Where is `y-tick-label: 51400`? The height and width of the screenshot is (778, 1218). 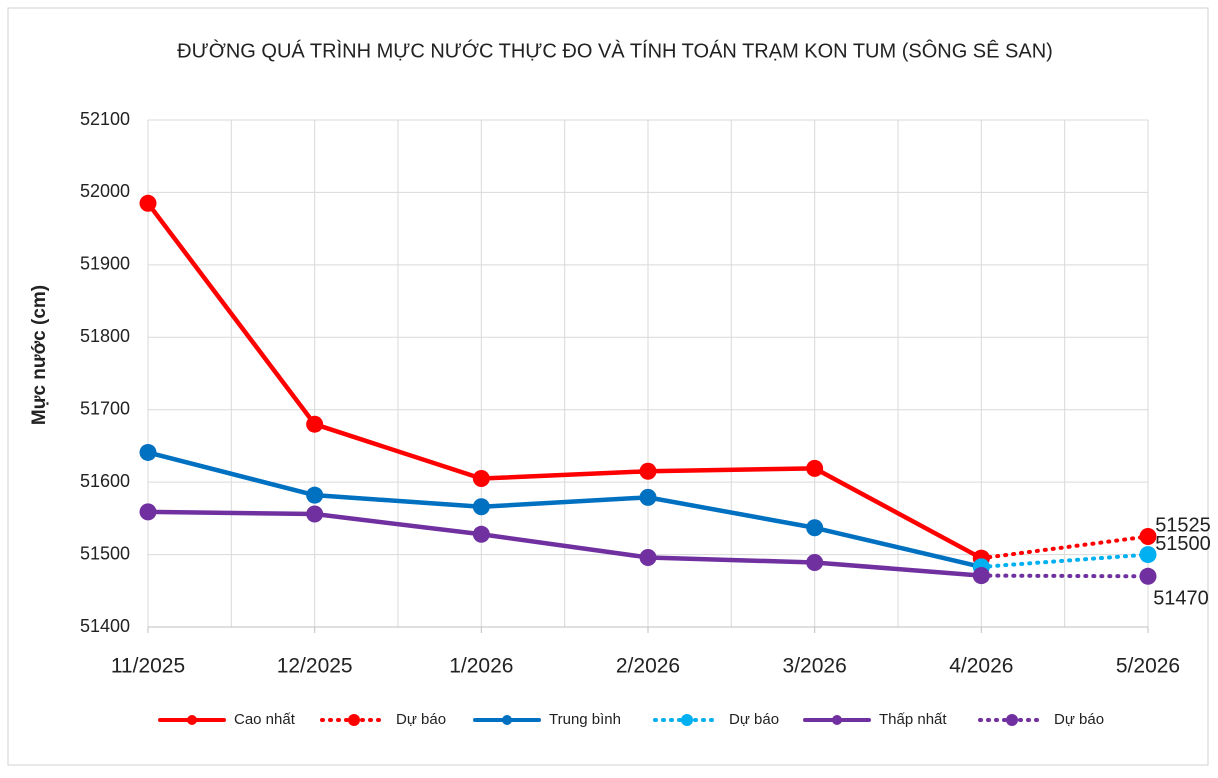
y-tick-label: 51400 is located at coordinates (105, 626).